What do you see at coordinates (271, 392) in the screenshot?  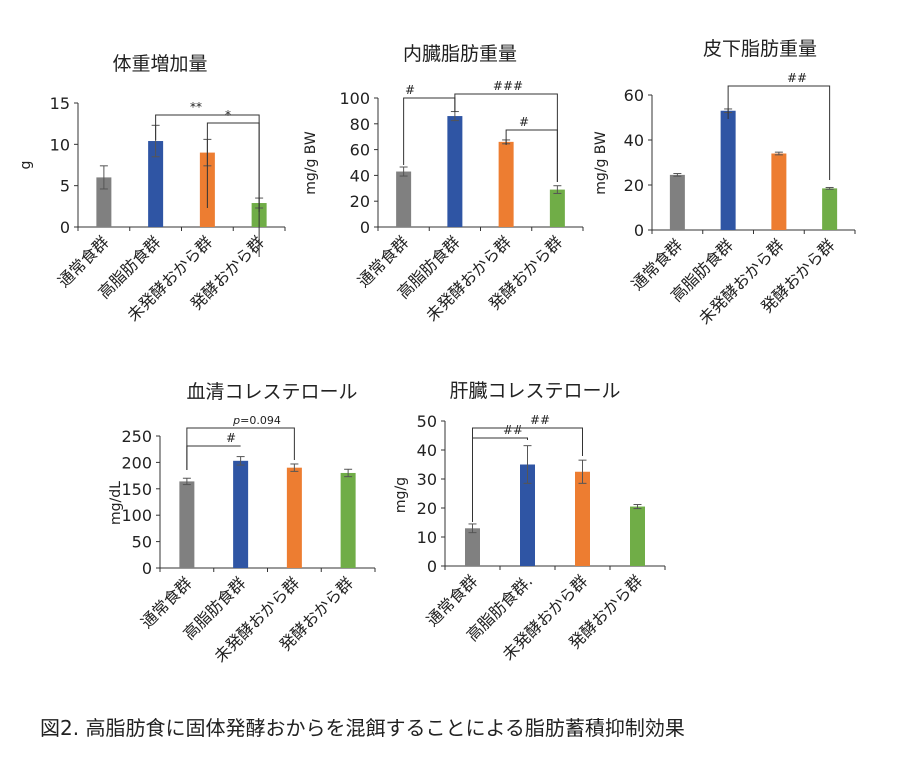 I see `chart-title: 血清コレステロール` at bounding box center [271, 392].